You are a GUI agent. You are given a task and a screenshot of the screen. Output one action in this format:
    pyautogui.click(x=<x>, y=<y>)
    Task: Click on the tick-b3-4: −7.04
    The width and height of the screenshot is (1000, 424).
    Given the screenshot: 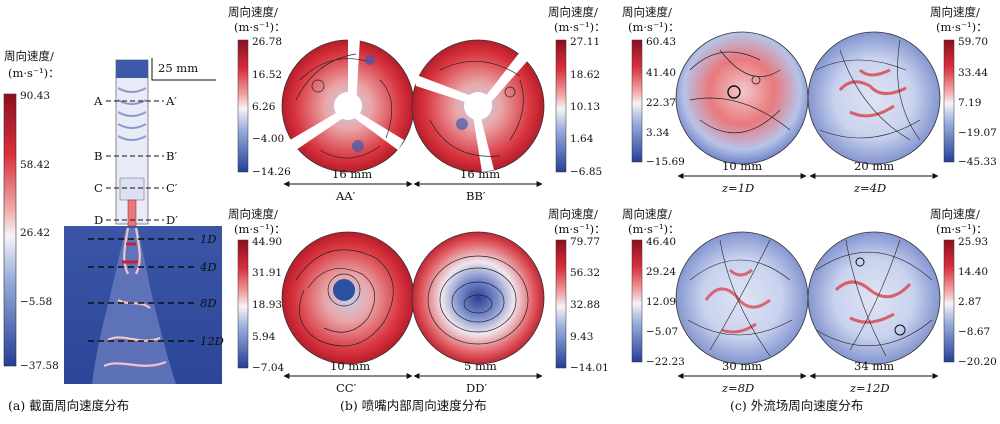 What is the action you would take?
    pyautogui.click(x=268, y=368)
    